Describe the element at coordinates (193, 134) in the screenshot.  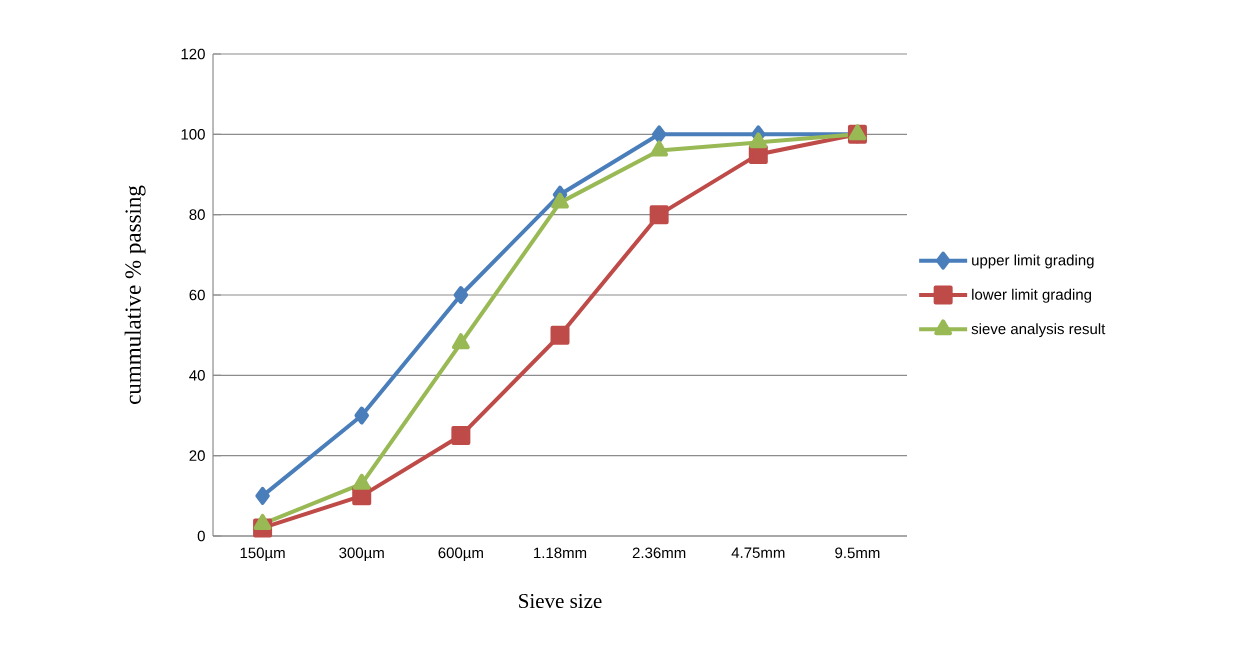
I see `y-tick-label: 100` at that location.